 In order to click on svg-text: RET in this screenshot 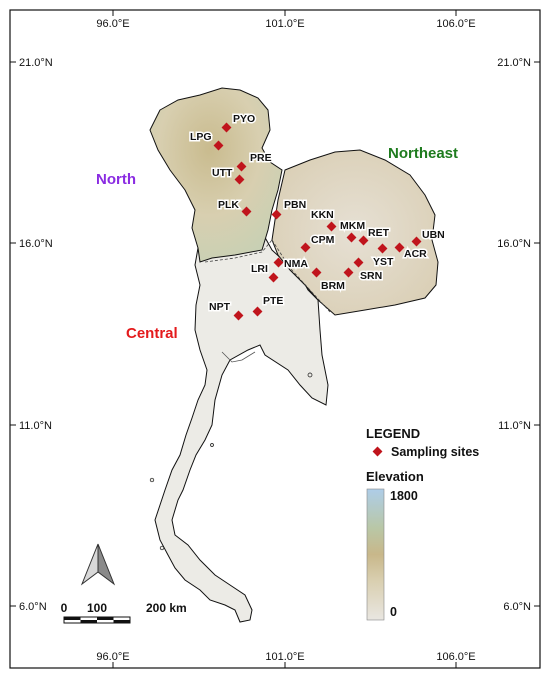, I will do `click(379, 233)`.